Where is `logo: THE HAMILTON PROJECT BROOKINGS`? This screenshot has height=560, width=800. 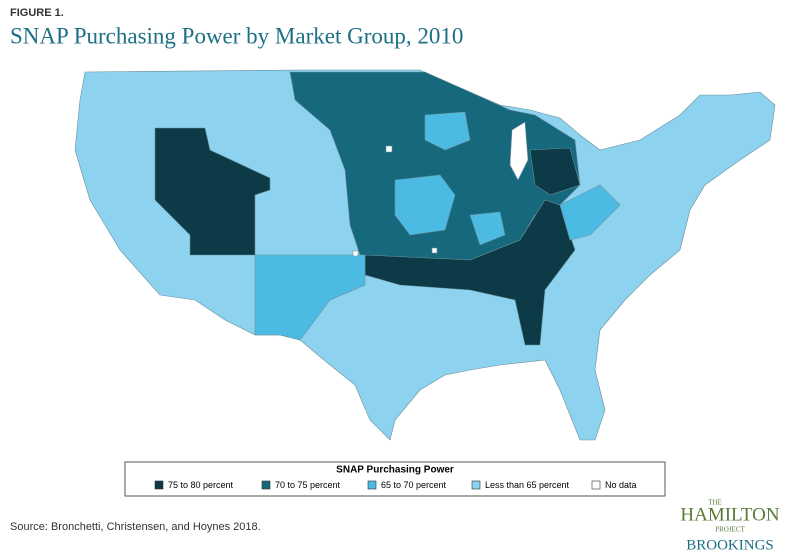
logo: THE HAMILTON PROJECT BROOKINGS is located at coordinates (730, 526).